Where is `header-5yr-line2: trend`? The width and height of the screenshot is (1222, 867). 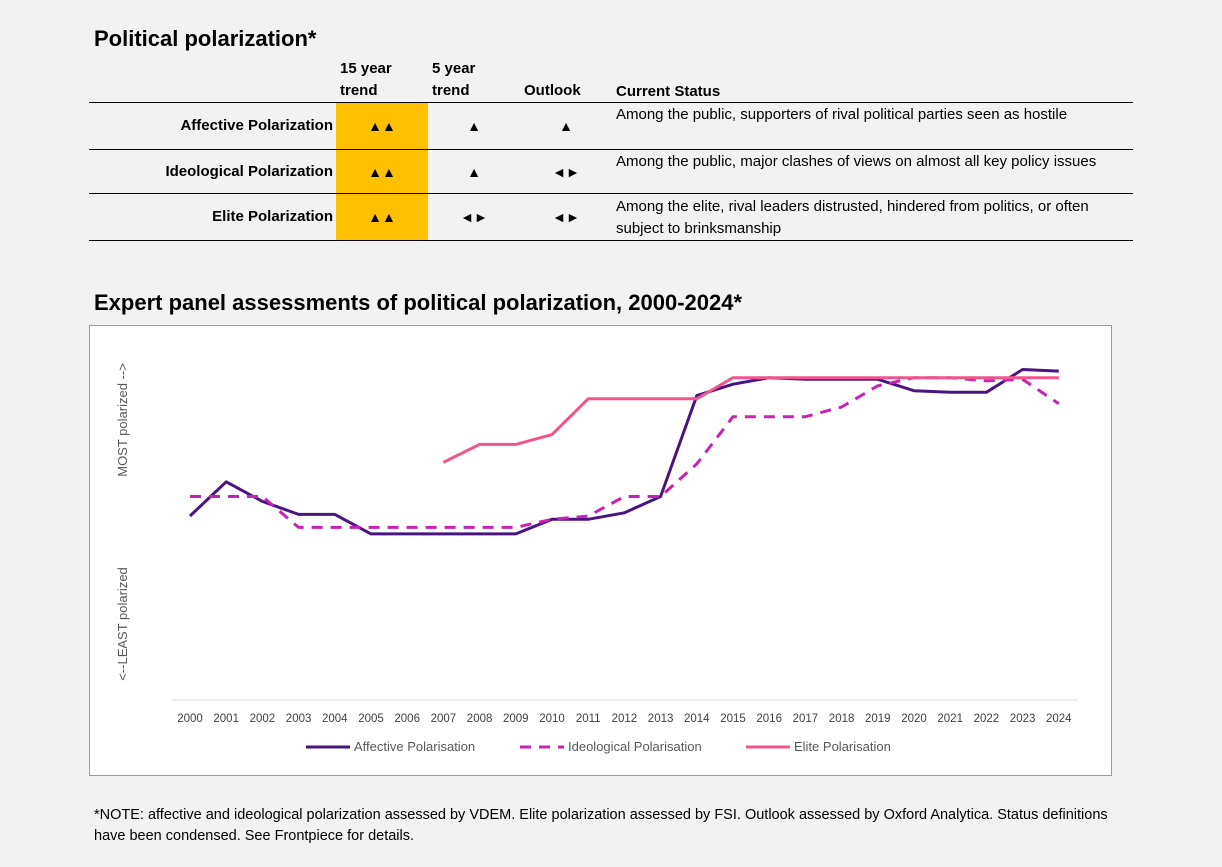
header-5yr-line2: trend is located at coordinates (451, 90).